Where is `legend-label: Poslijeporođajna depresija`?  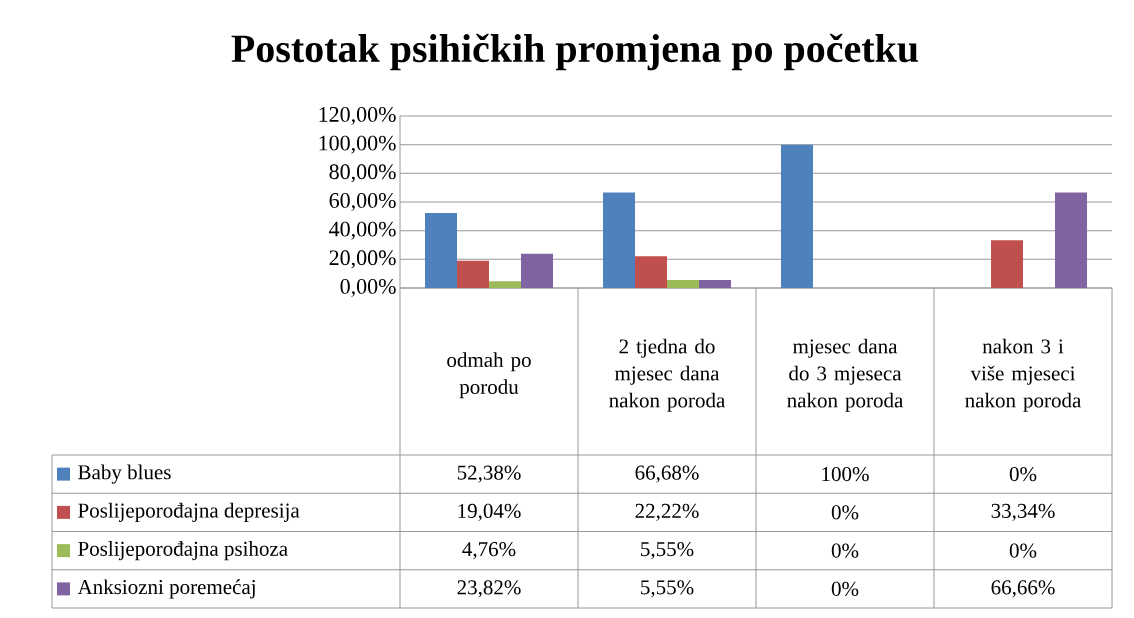
legend-label: Poslijeporođajna depresija is located at coordinates (189, 512).